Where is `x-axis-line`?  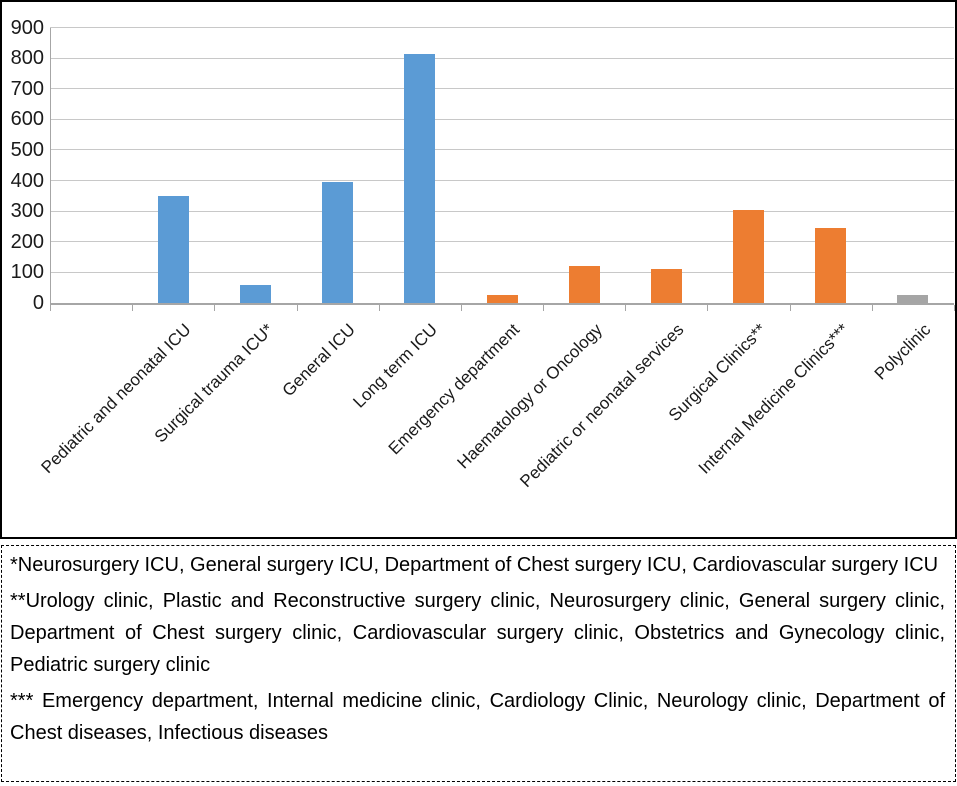 x-axis-line is located at coordinates (502, 304).